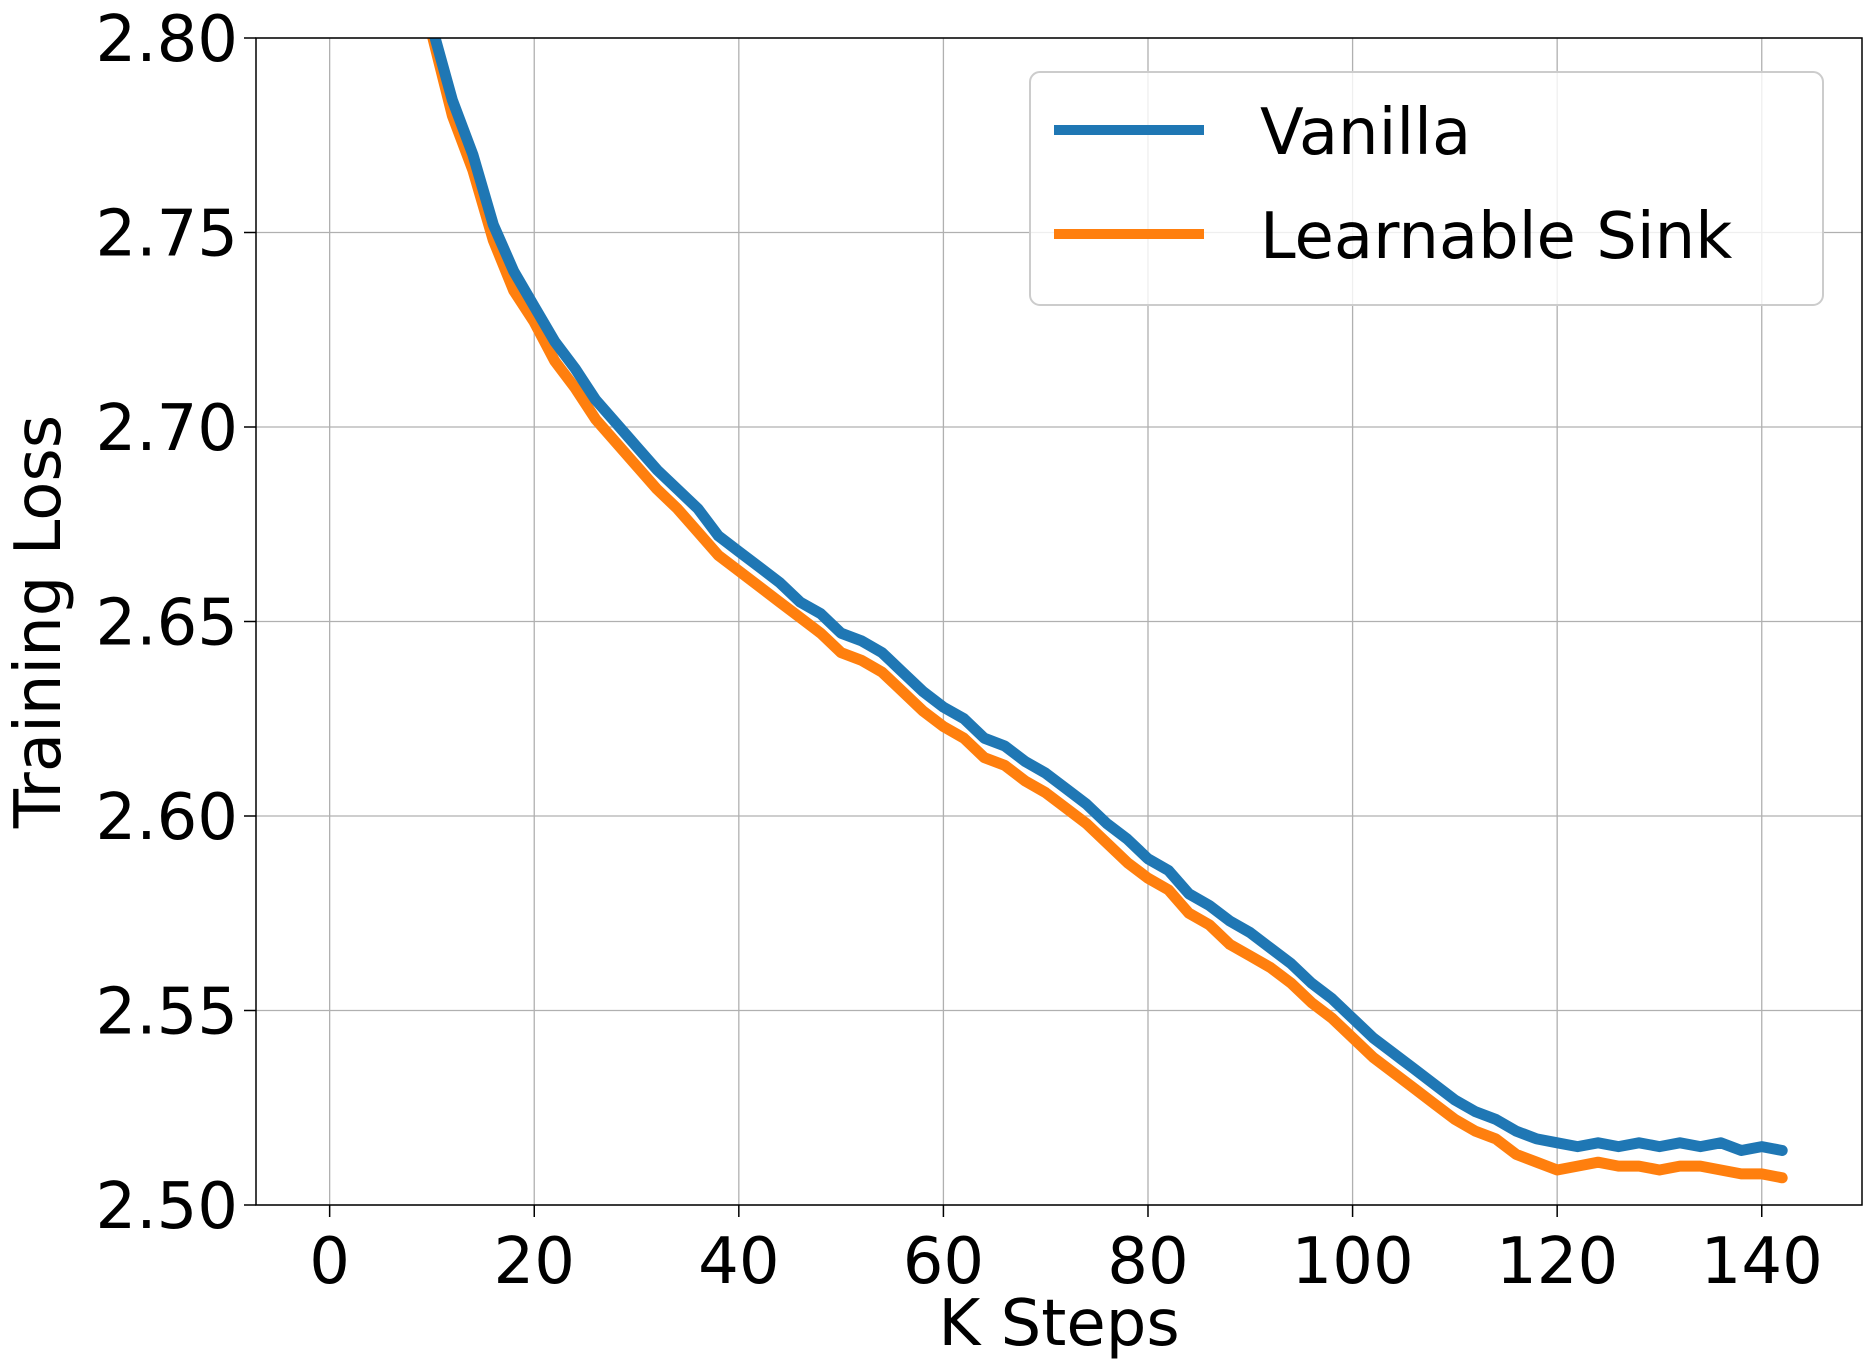 The height and width of the screenshot is (1364, 1864). Describe the element at coordinates (1365, 133) in the screenshot. I see `legend-label-vanilla: Vanilla` at that location.